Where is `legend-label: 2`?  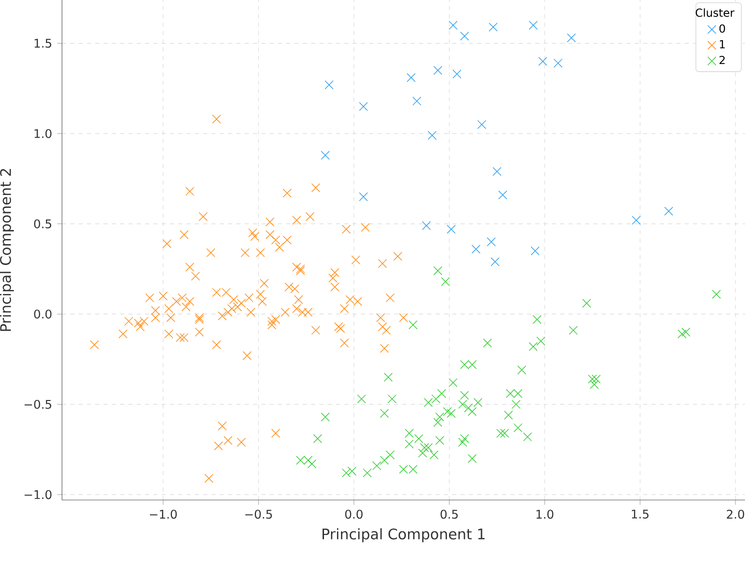 legend-label: 2 is located at coordinates (722, 60).